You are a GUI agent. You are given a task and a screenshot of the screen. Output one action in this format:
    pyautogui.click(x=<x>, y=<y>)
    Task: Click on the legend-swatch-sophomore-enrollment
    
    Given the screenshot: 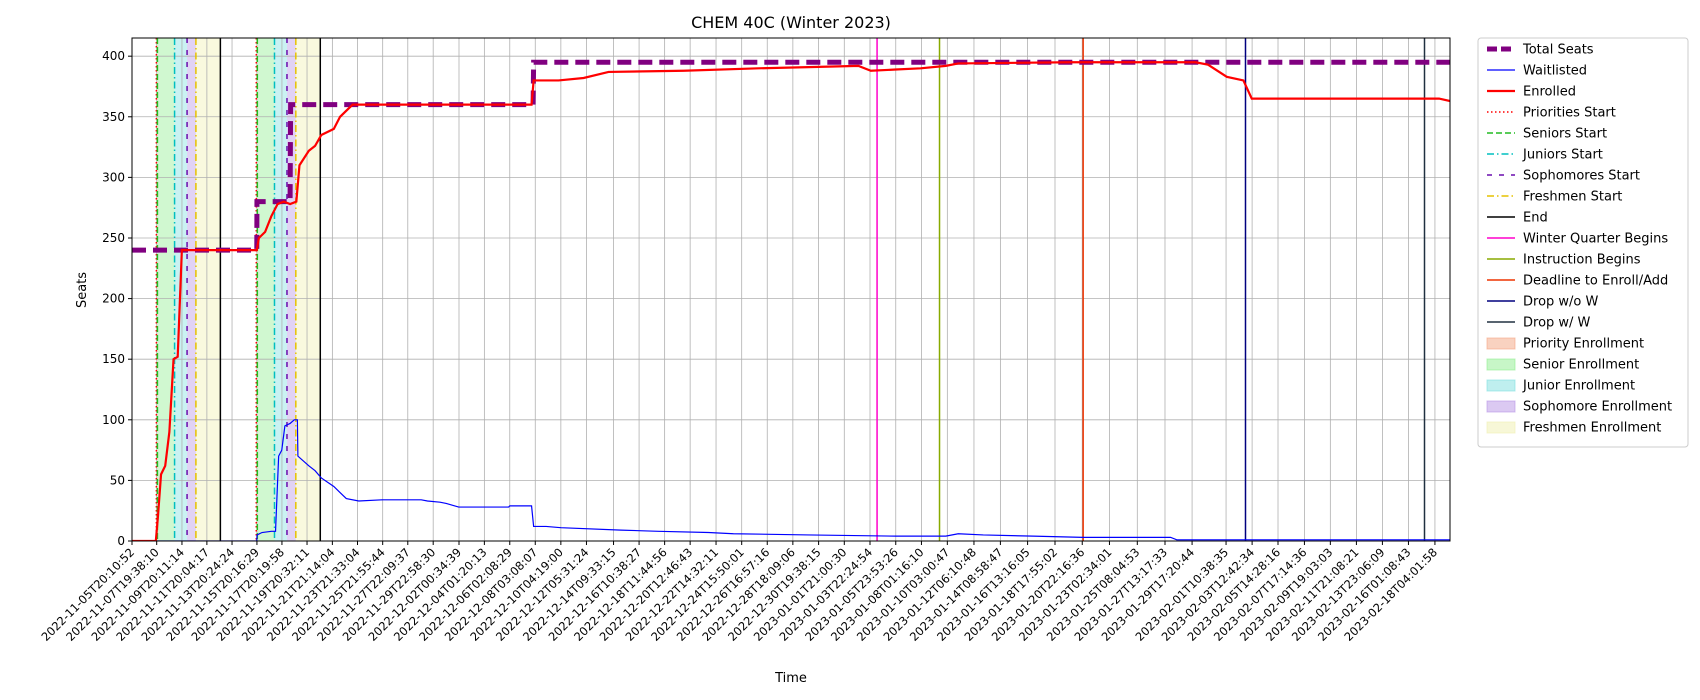 What is the action you would take?
    pyautogui.click(x=1501, y=406)
    